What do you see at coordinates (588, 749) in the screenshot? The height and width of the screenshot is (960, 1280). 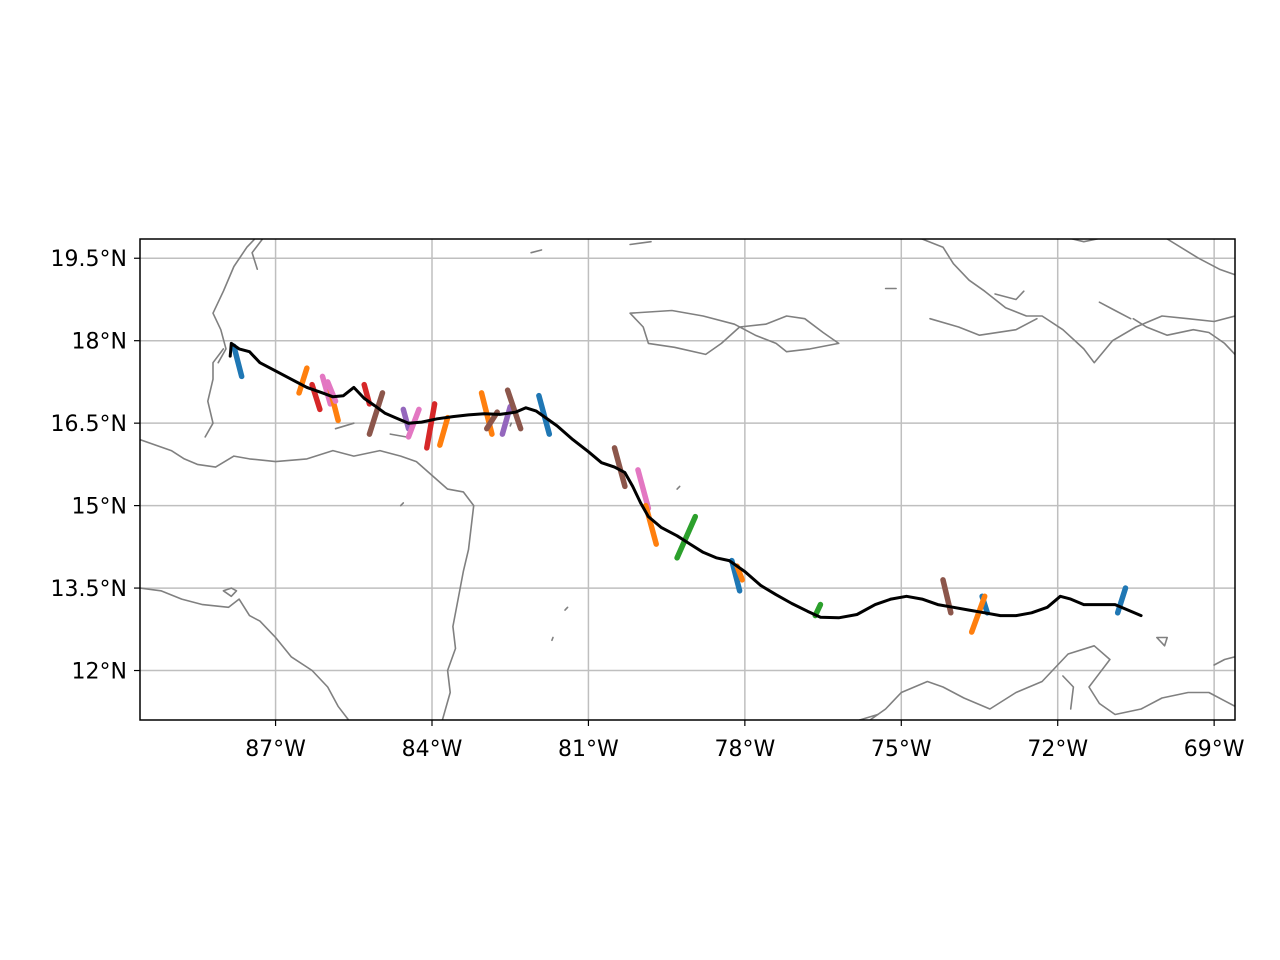 I see `x-tick-label-2: 81°W` at bounding box center [588, 749].